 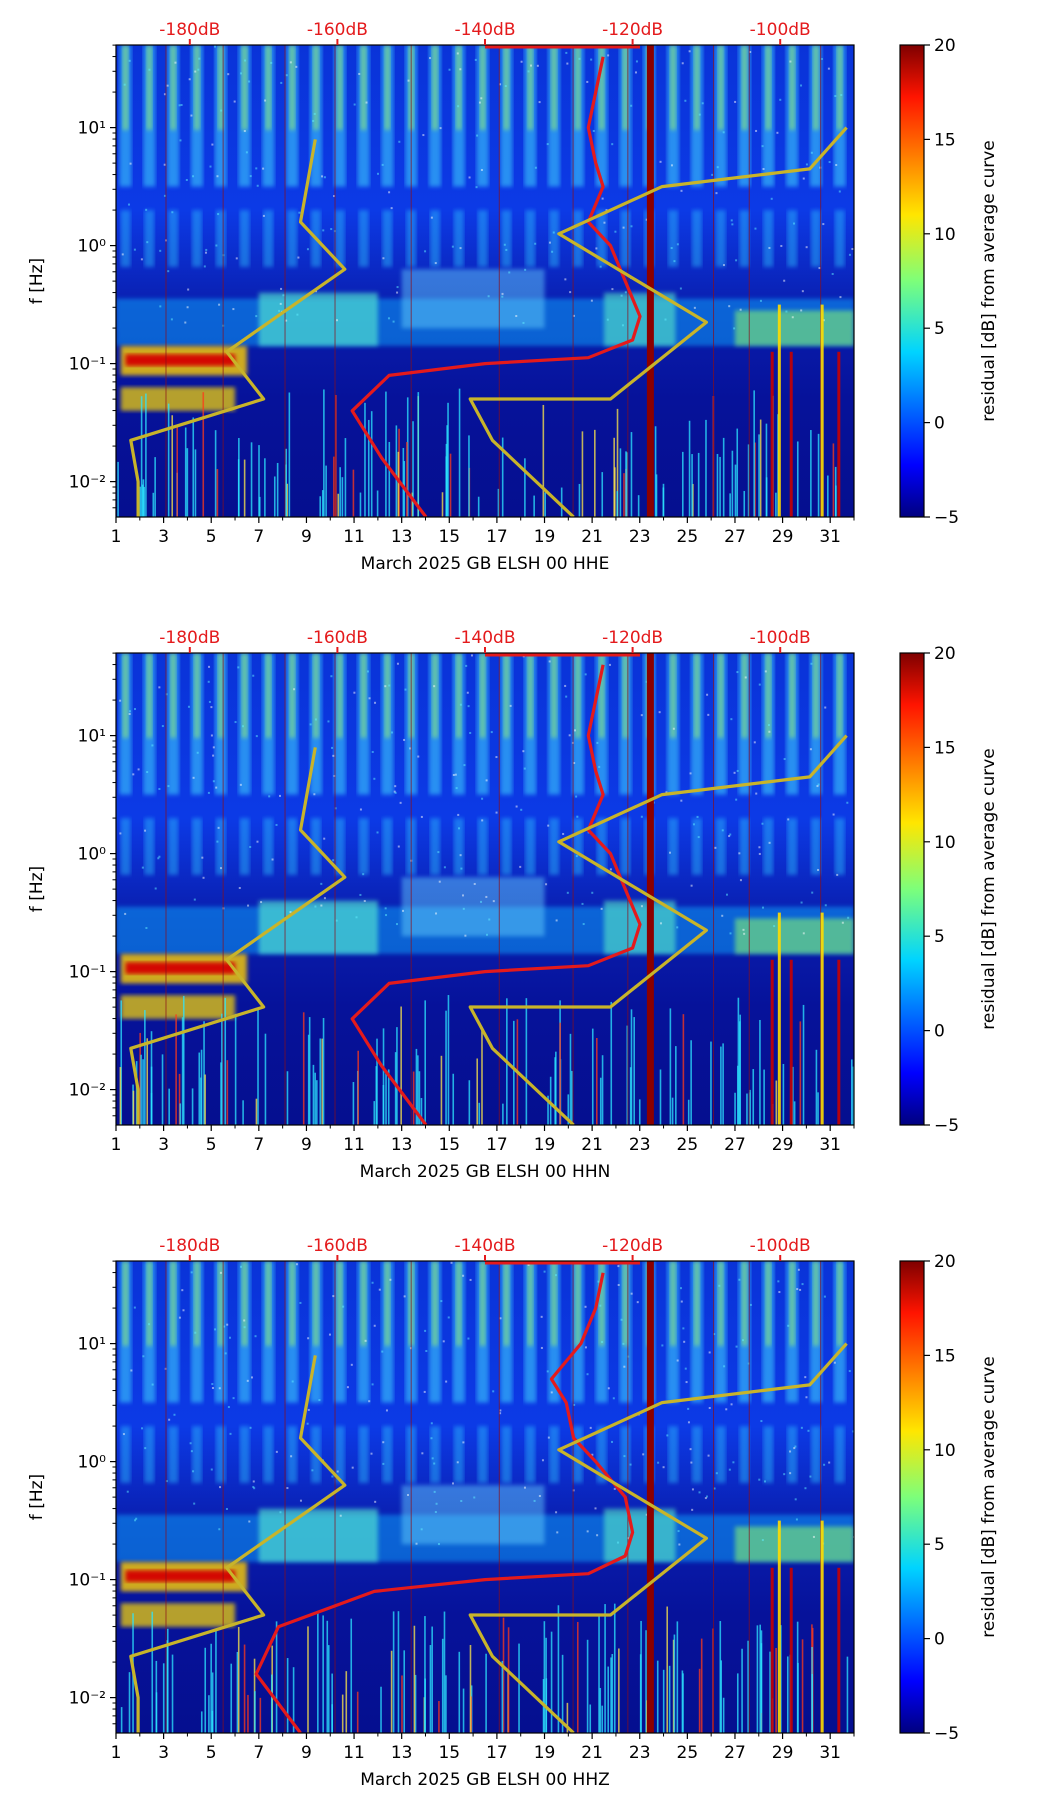 I want to click on top-tick-label: -120dB, so click(x=632, y=30).